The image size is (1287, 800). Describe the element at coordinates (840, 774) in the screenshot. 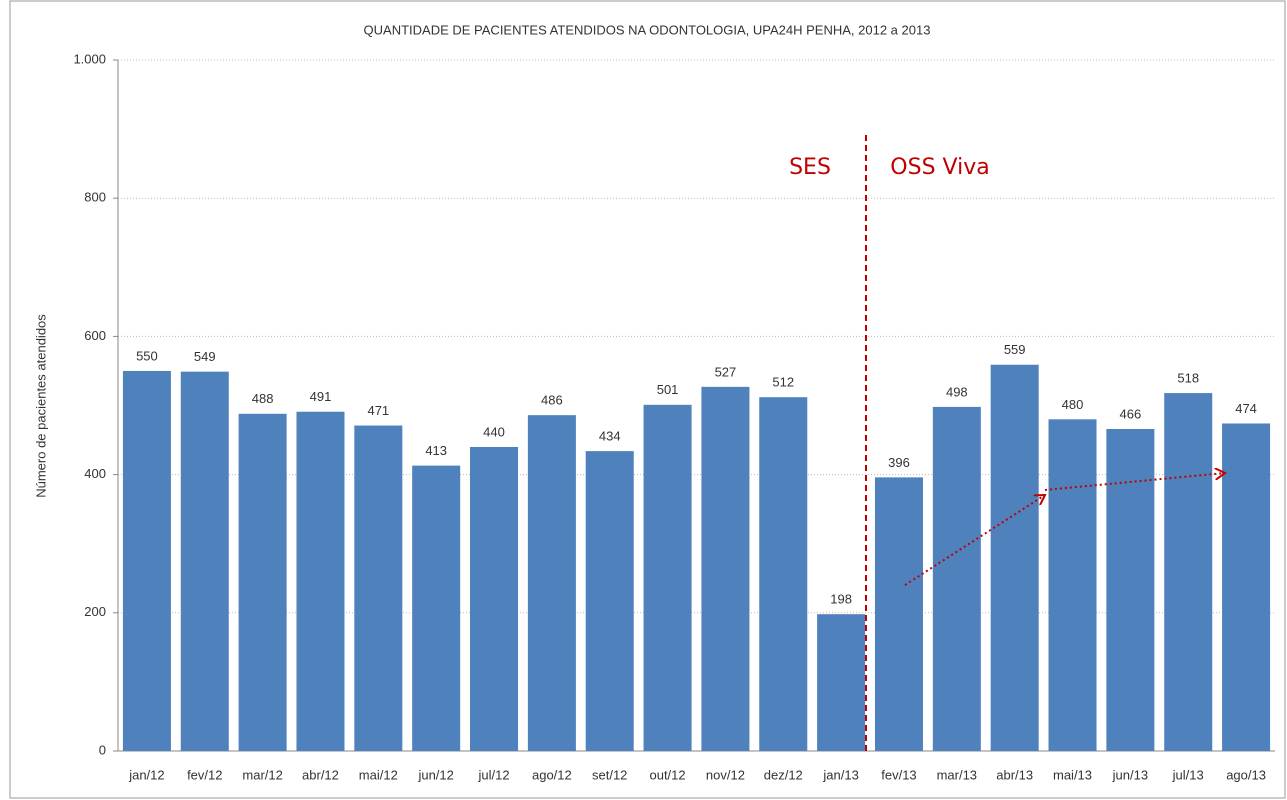

I see `x-tick-label: jan/13` at that location.